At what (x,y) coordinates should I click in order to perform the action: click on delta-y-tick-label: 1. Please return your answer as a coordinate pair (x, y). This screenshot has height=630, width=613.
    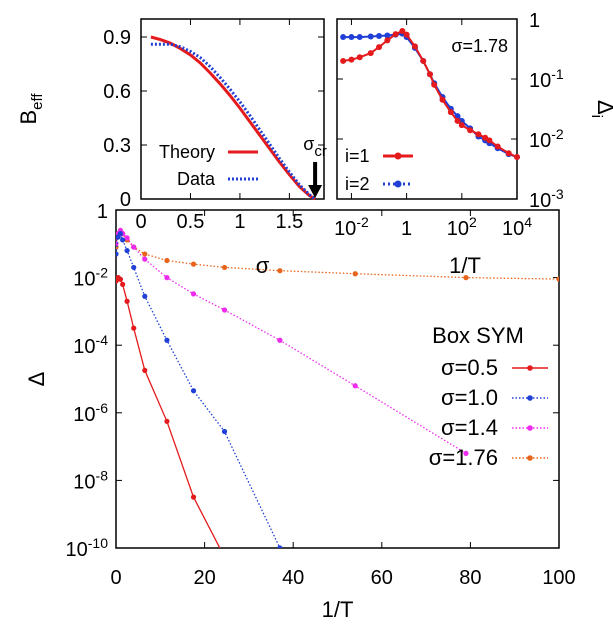
    Looking at the image, I should click on (102, 212).